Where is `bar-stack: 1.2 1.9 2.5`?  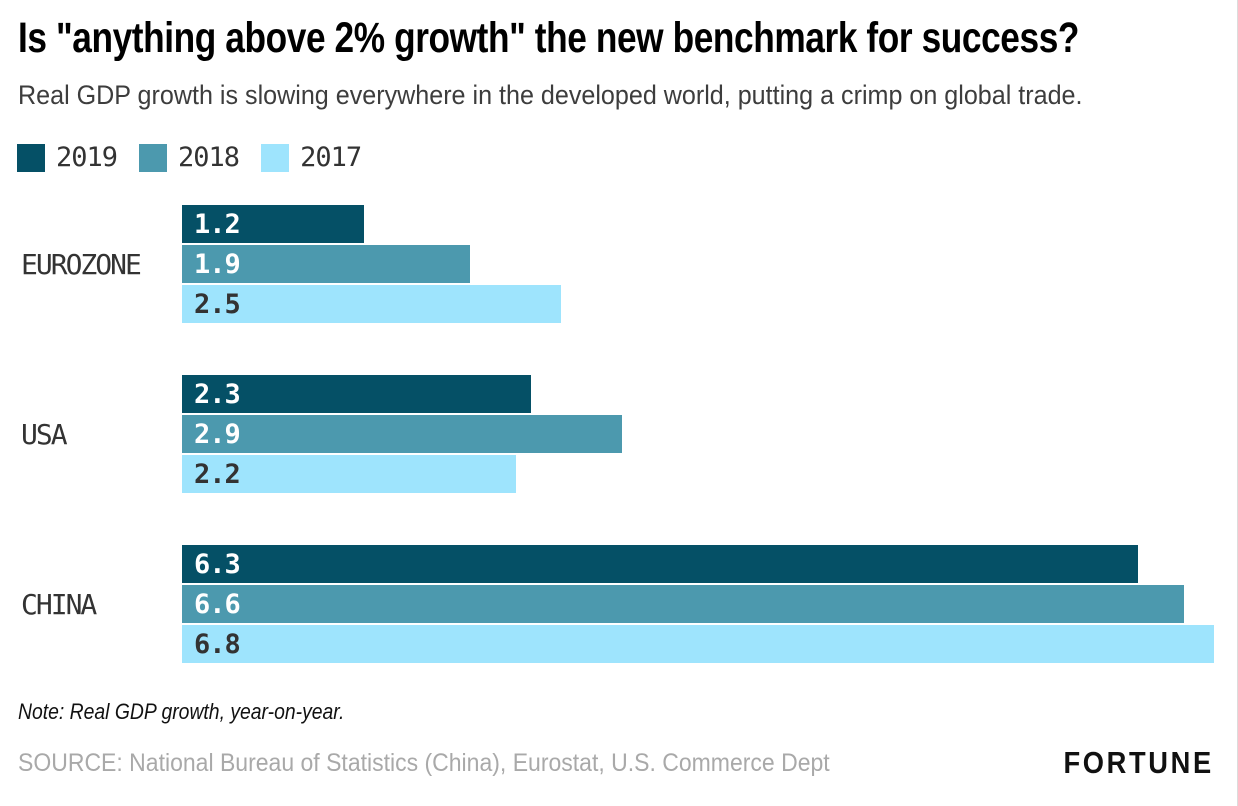
bar-stack: 1.2 1.9 2.5 is located at coordinates (709, 264).